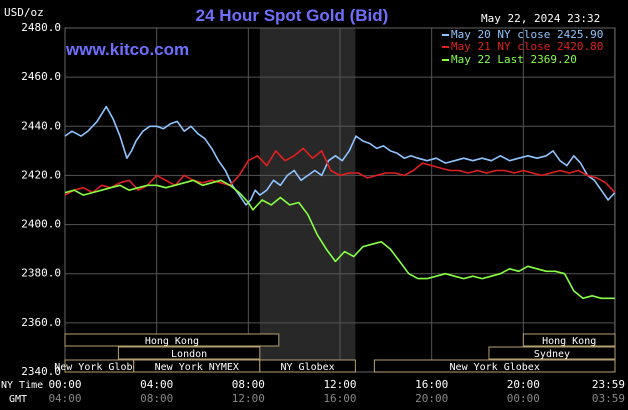 Image resolution: width=628 pixels, height=410 pixels. I want to click on y-tick-label: 2440.0, so click(41, 125).